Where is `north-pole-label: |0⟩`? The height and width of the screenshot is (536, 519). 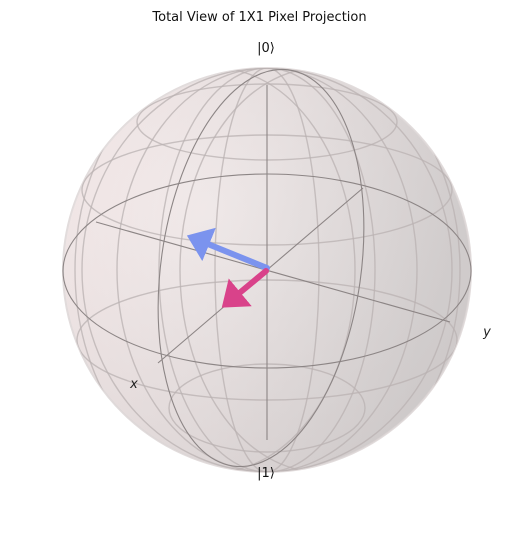 north-pole-label: |0⟩ is located at coordinates (266, 48).